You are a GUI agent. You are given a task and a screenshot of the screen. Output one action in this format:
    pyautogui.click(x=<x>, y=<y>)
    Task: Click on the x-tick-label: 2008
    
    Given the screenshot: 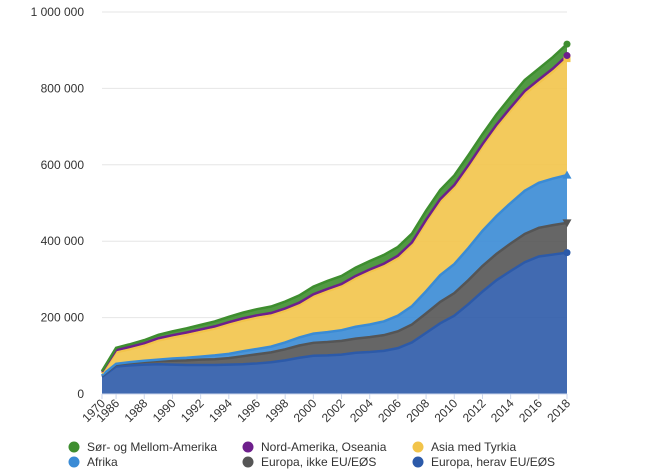 What is the action you would take?
    pyautogui.click(x=417, y=410)
    